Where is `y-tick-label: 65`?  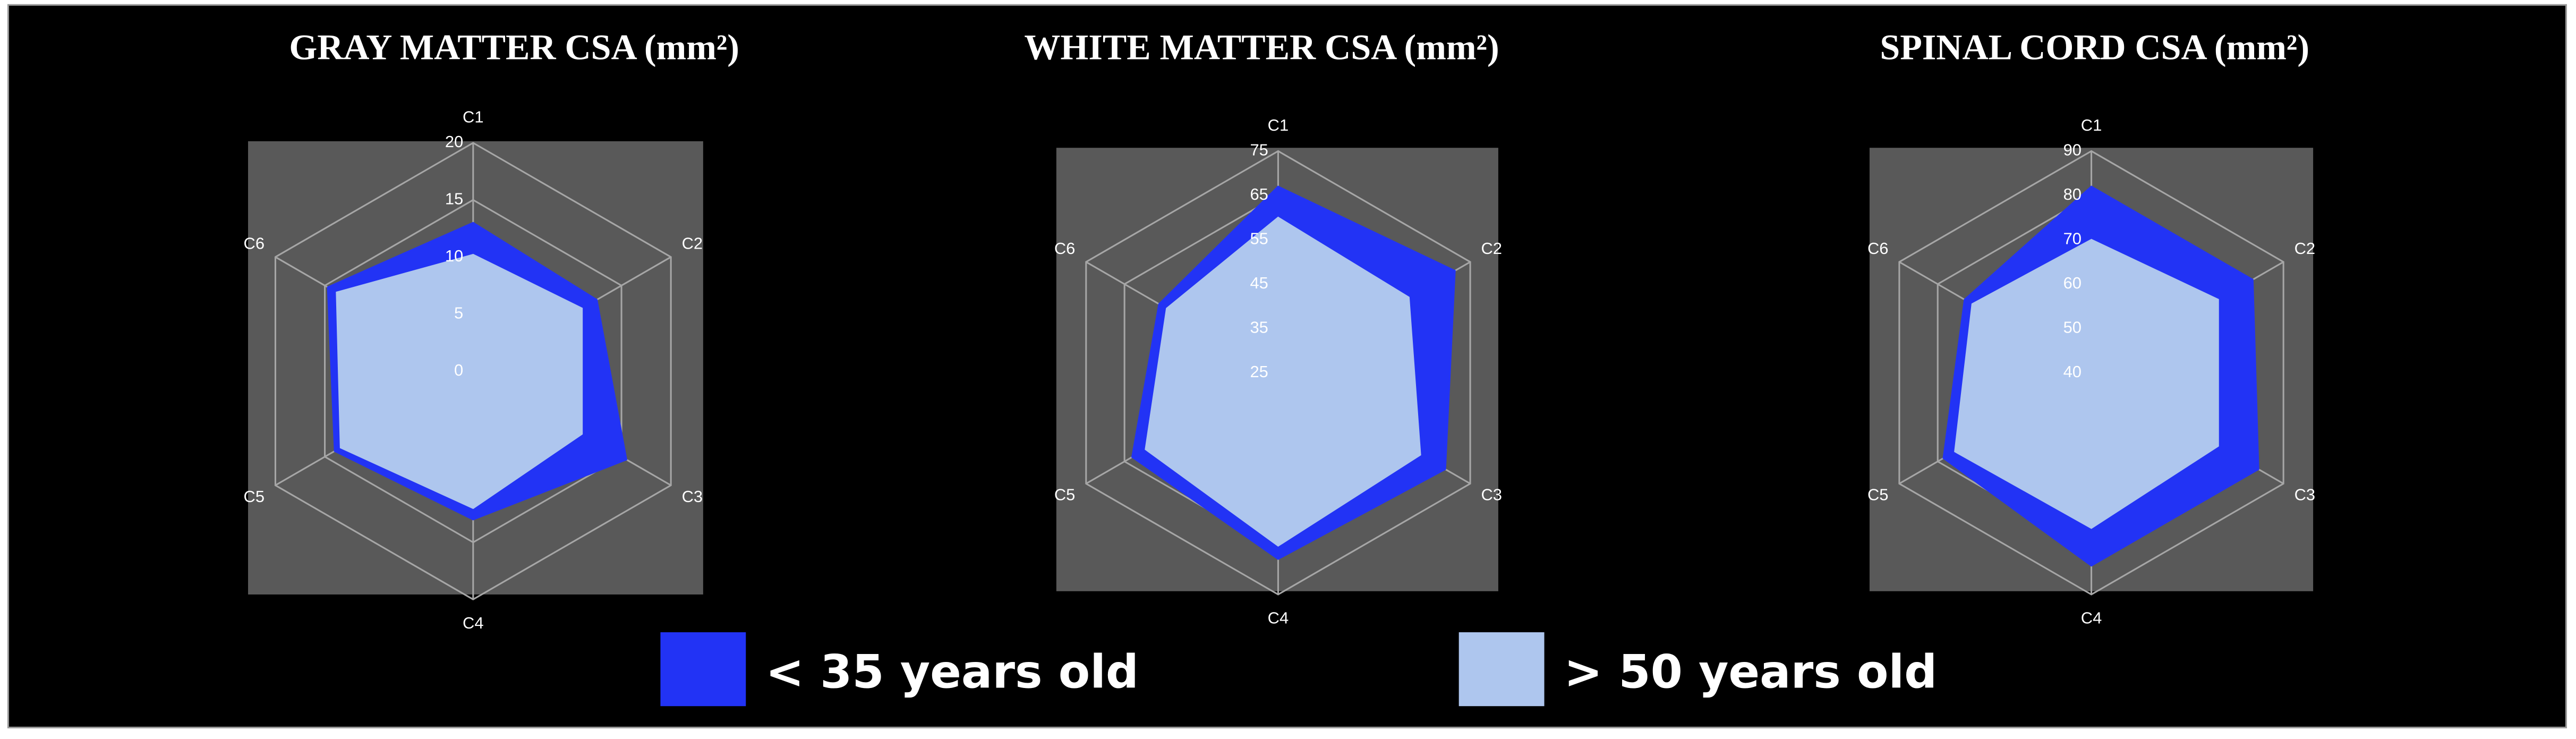 y-tick-label: 65 is located at coordinates (1259, 194).